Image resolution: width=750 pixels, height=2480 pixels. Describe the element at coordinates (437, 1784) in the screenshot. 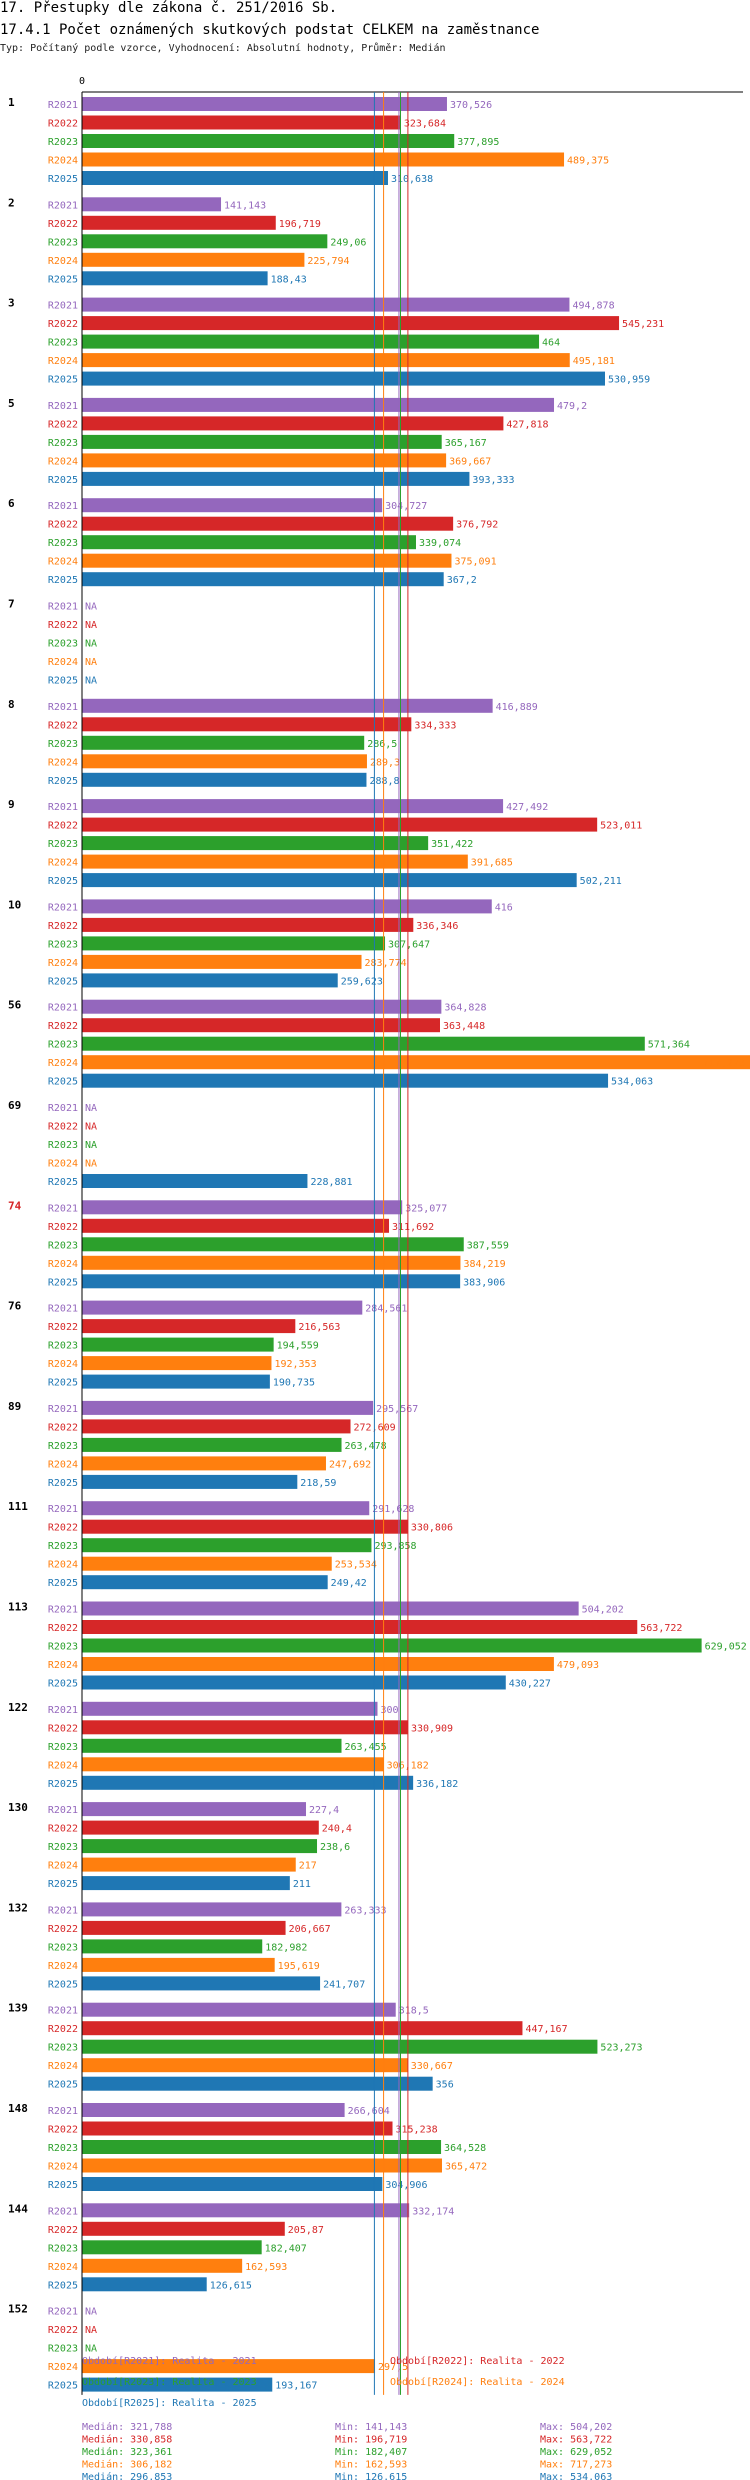

I see `value-label: 336,182` at that location.